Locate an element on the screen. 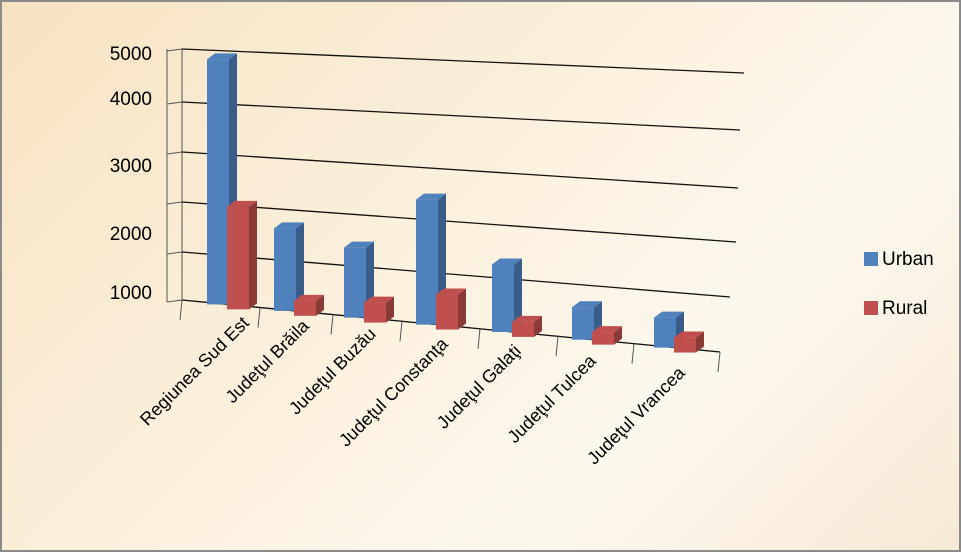  x-category-label: Judeţul Vrancea is located at coordinates (636, 415).